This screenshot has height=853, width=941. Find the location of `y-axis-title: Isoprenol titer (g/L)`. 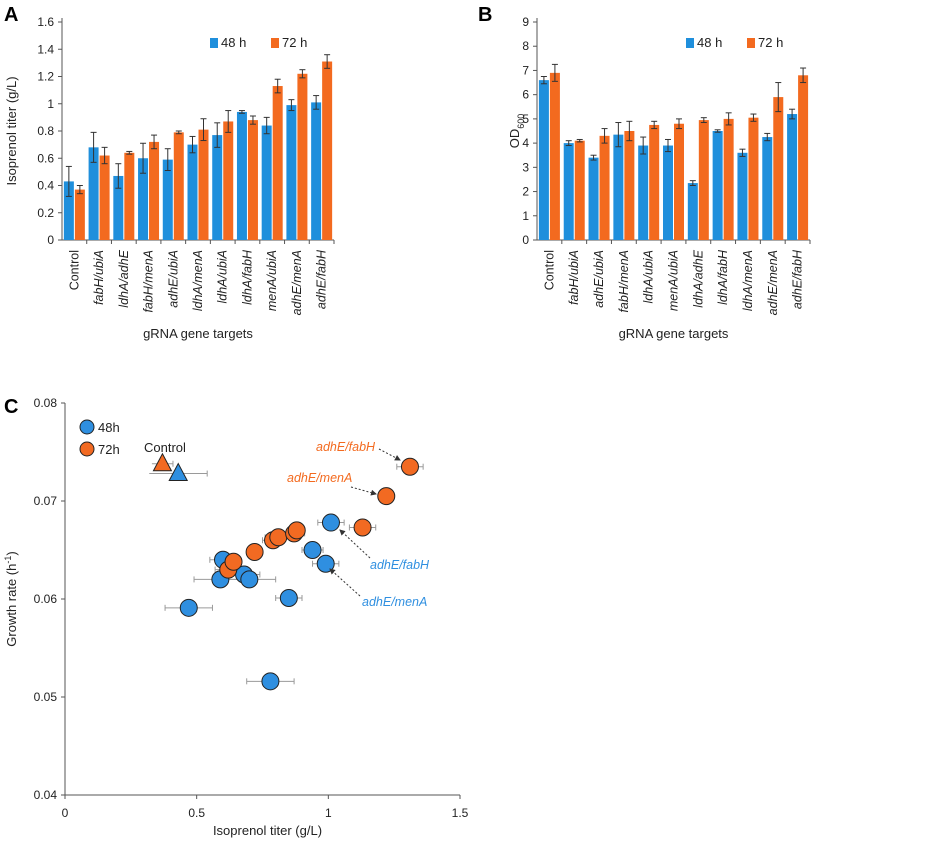

y-axis-title: Isoprenol titer (g/L) is located at coordinates (11, 130).